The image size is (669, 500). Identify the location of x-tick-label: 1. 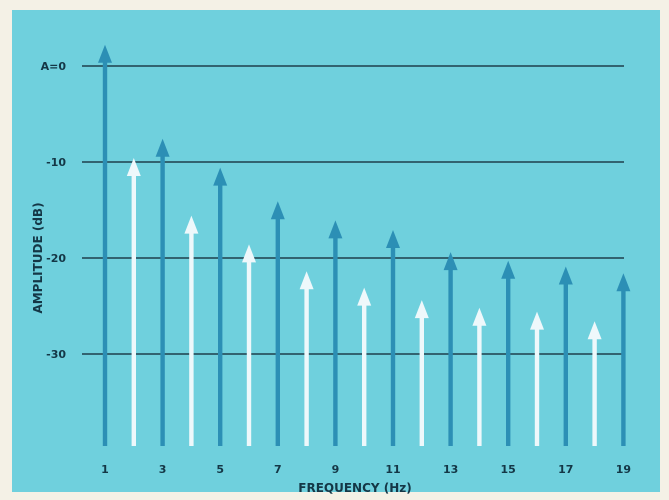
(105, 469).